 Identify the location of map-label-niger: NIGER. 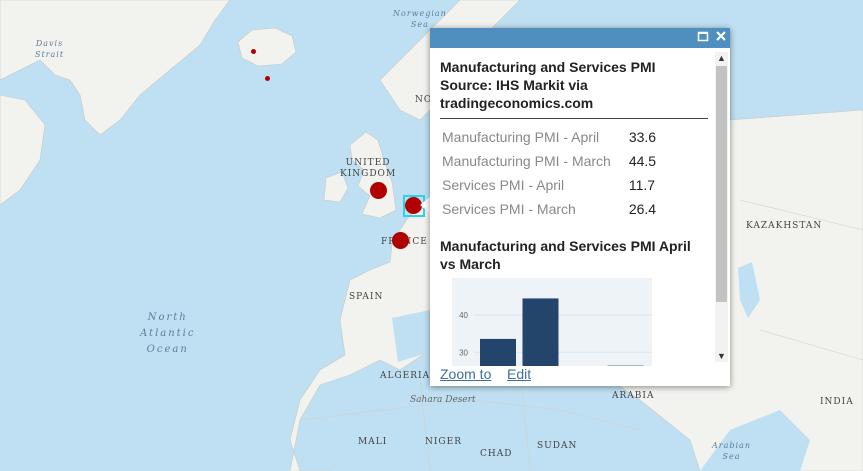
(443, 442).